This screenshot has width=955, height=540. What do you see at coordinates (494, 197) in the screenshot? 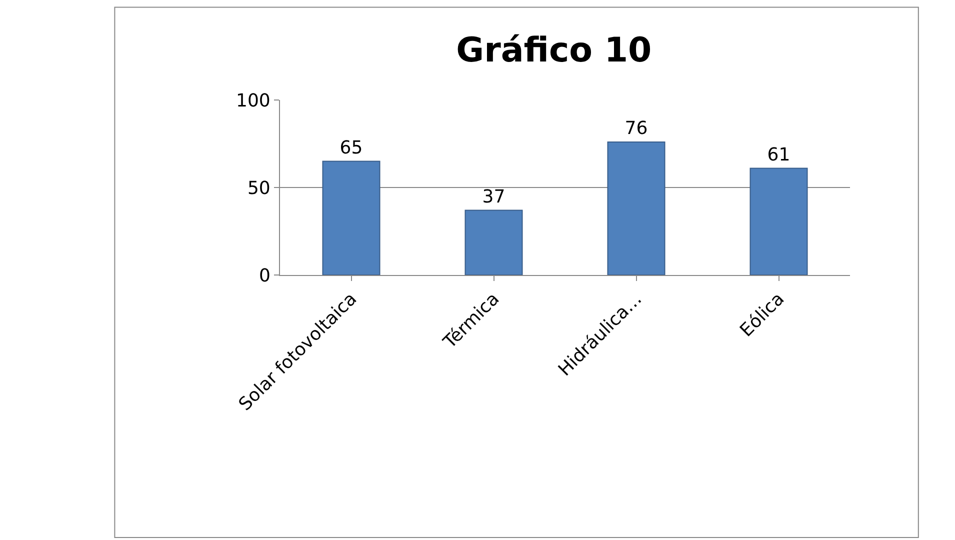
I see `data-label: 37` at bounding box center [494, 197].